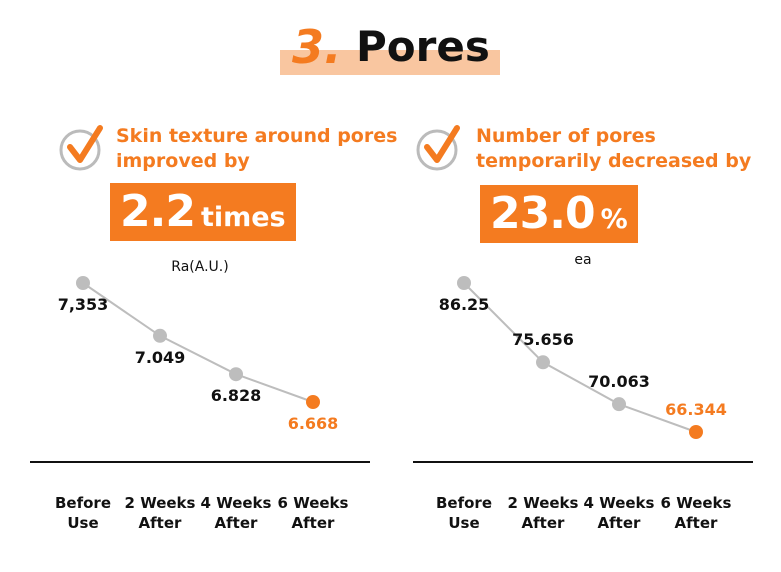 This screenshot has height=572, width=781. I want to click on unit-label: ea, so click(583, 260).